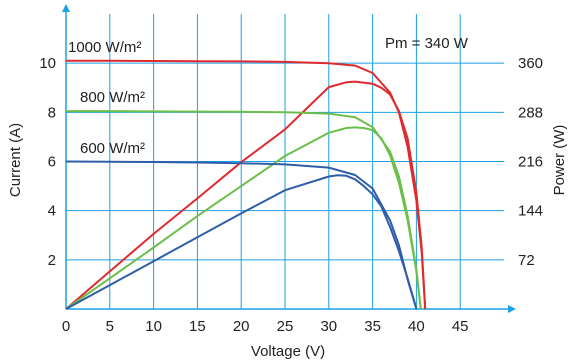 This screenshot has width=571, height=361. I want to click on x-tick-label: 35, so click(372, 326).